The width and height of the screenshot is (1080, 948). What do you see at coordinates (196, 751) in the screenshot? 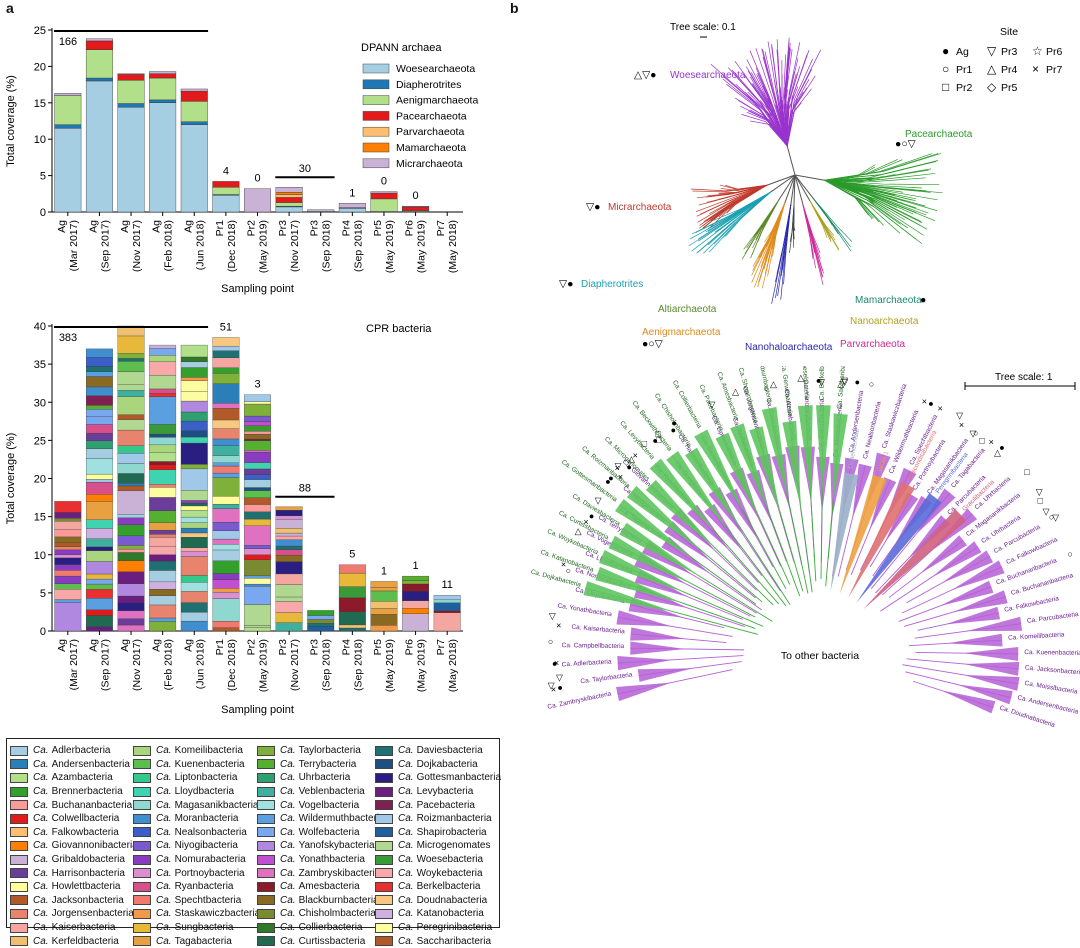
I see `legend-item: Ca. Komeilibacteria` at bounding box center [196, 751].